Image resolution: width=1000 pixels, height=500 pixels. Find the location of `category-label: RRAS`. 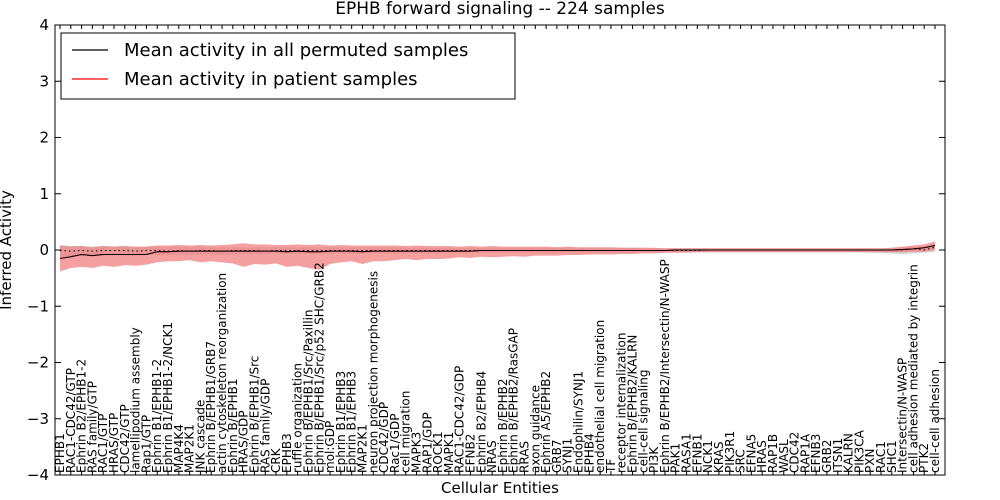

category-label: RRAS is located at coordinates (525, 457).